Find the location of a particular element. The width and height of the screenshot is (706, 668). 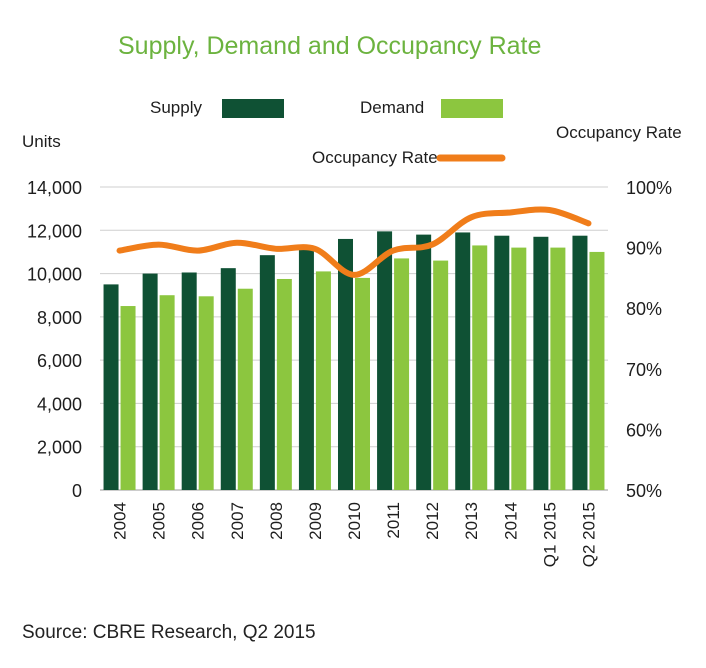

legend-demand-swatch is located at coordinates (472, 108).